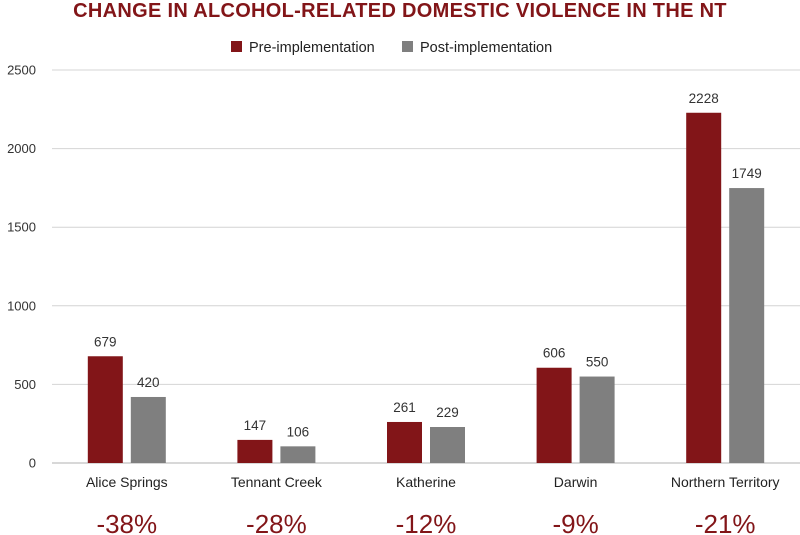 The image size is (800, 535). Describe the element at coordinates (276, 522) in the screenshot. I see `change-label: -28%` at that location.